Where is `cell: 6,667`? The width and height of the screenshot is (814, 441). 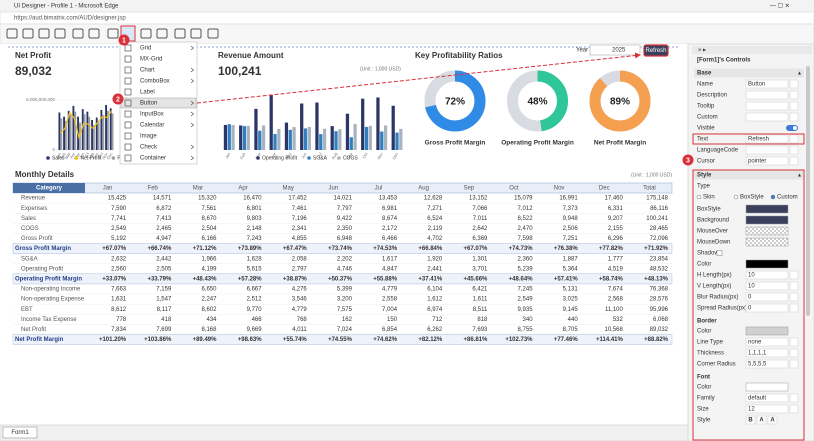
cell: 6,667 is located at coordinates (255, 290).